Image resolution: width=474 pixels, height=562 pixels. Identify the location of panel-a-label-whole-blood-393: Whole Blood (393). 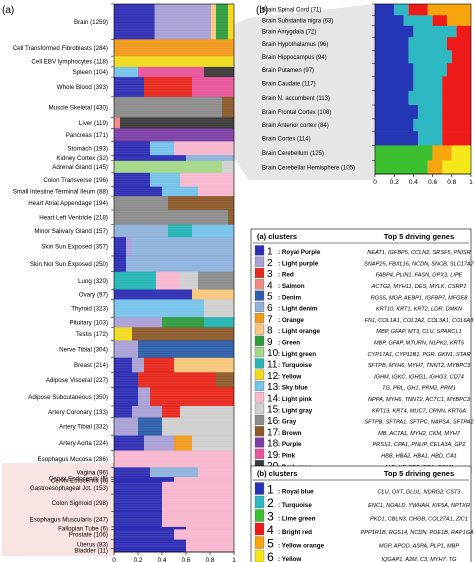
(82, 87).